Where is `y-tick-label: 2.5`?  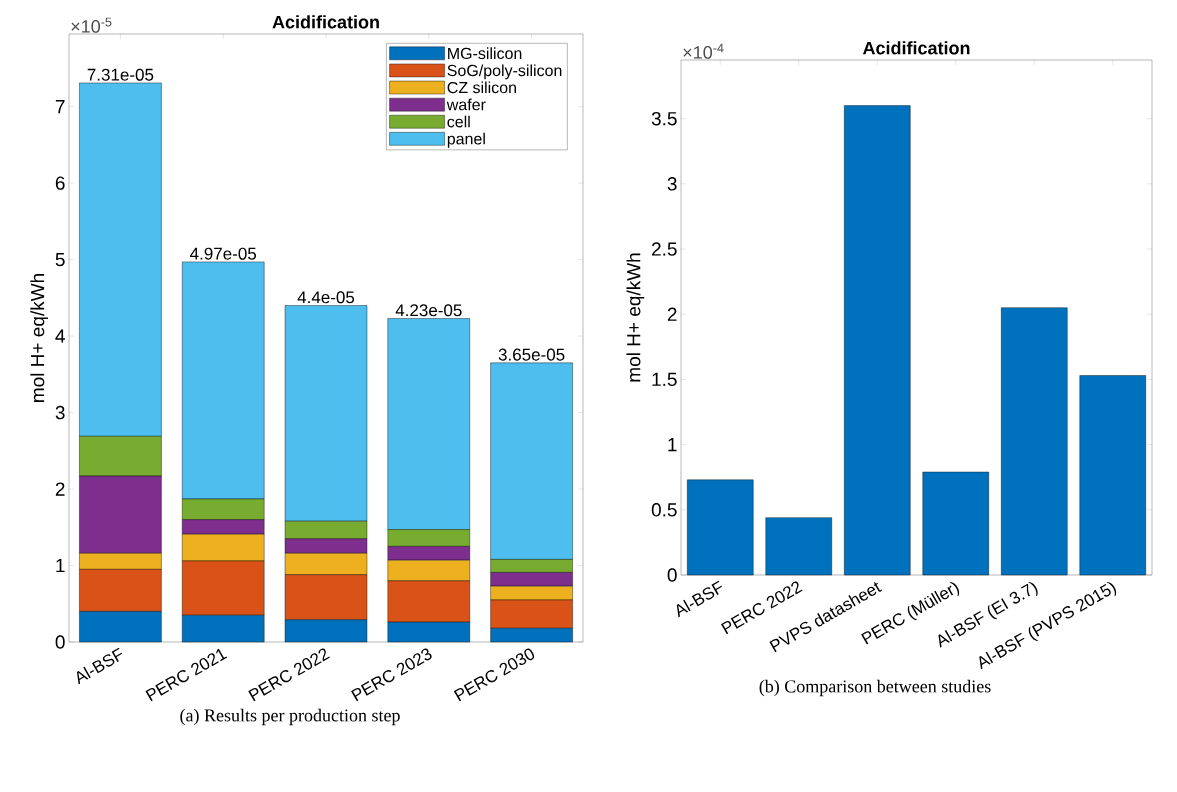
y-tick-label: 2.5 is located at coordinates (664, 249).